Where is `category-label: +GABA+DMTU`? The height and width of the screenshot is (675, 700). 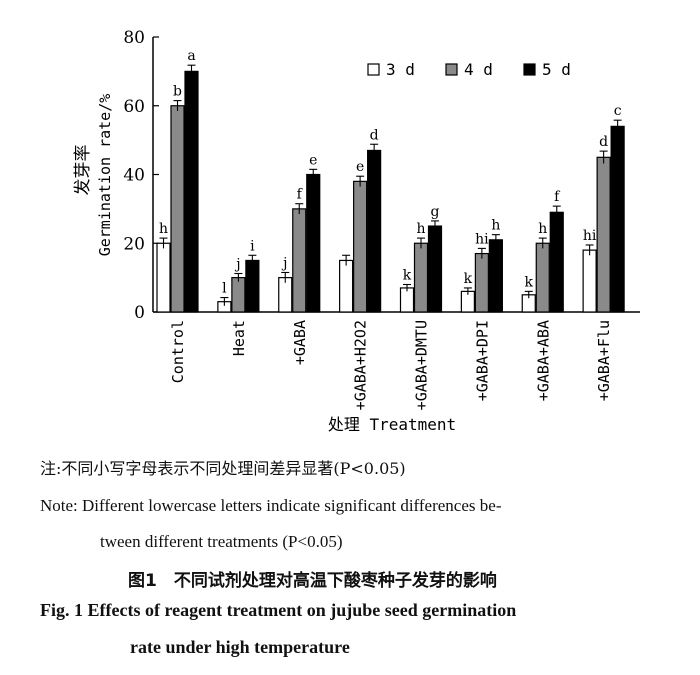
category-label: +GABA+DMTU is located at coordinates (422, 365).